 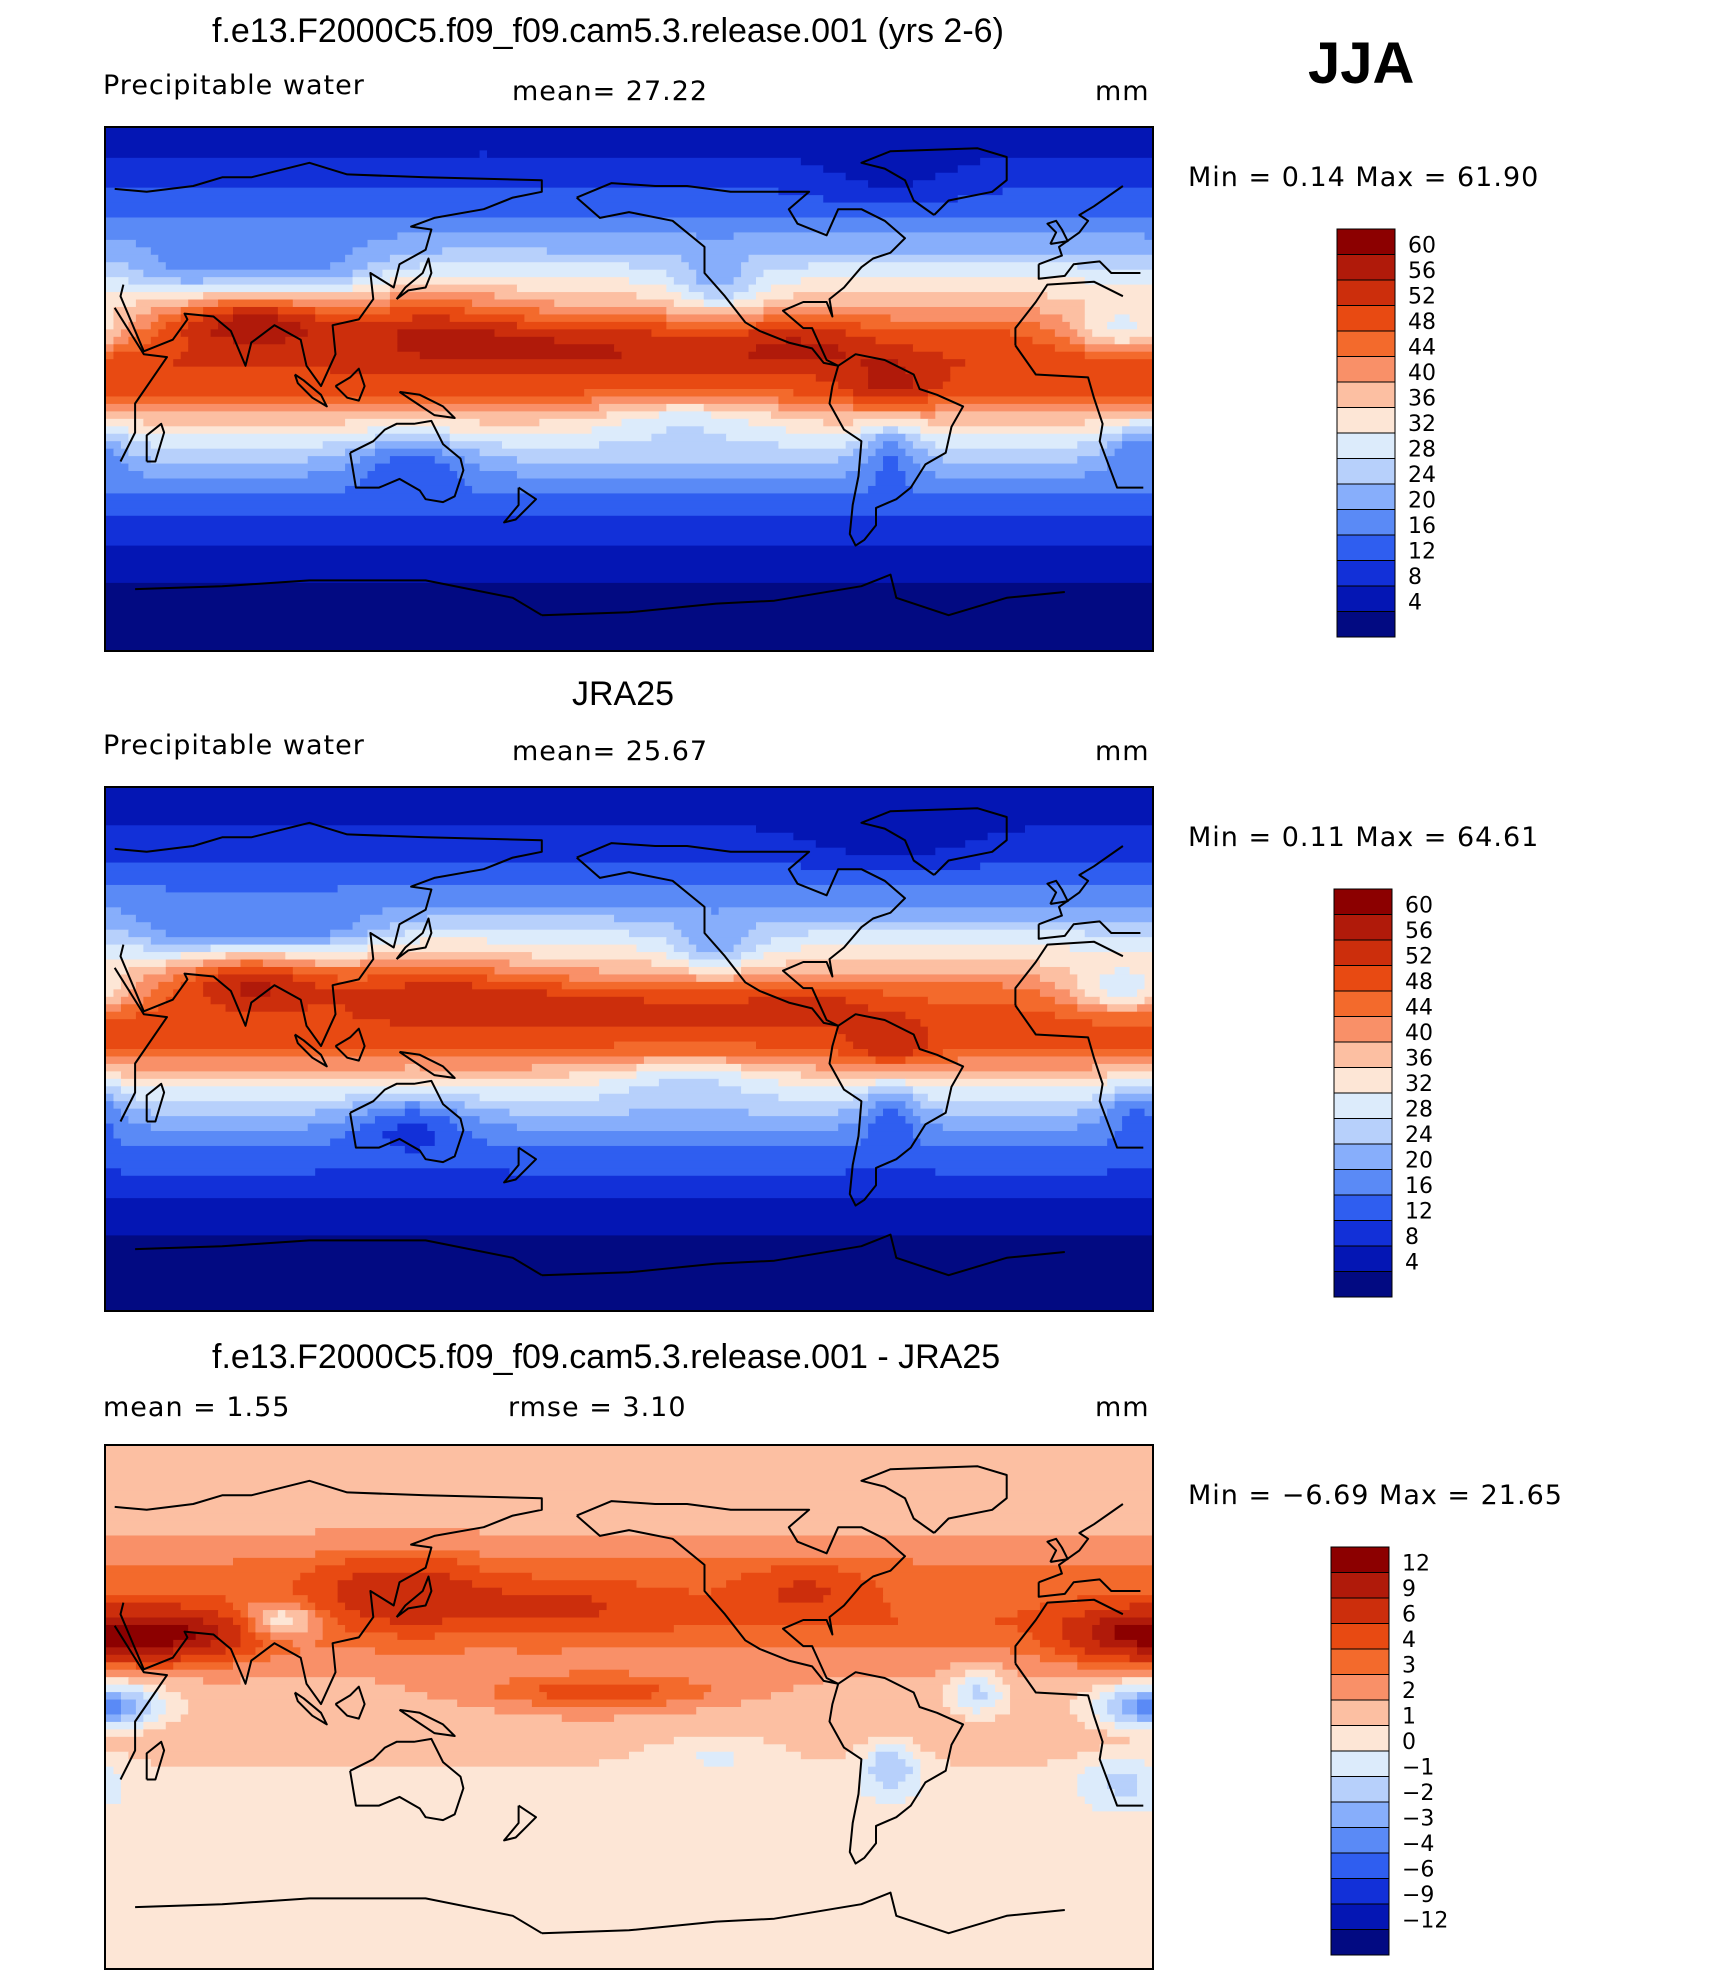 I want to click on colorbar-3-tick-label: −2, so click(x=1418, y=1793).